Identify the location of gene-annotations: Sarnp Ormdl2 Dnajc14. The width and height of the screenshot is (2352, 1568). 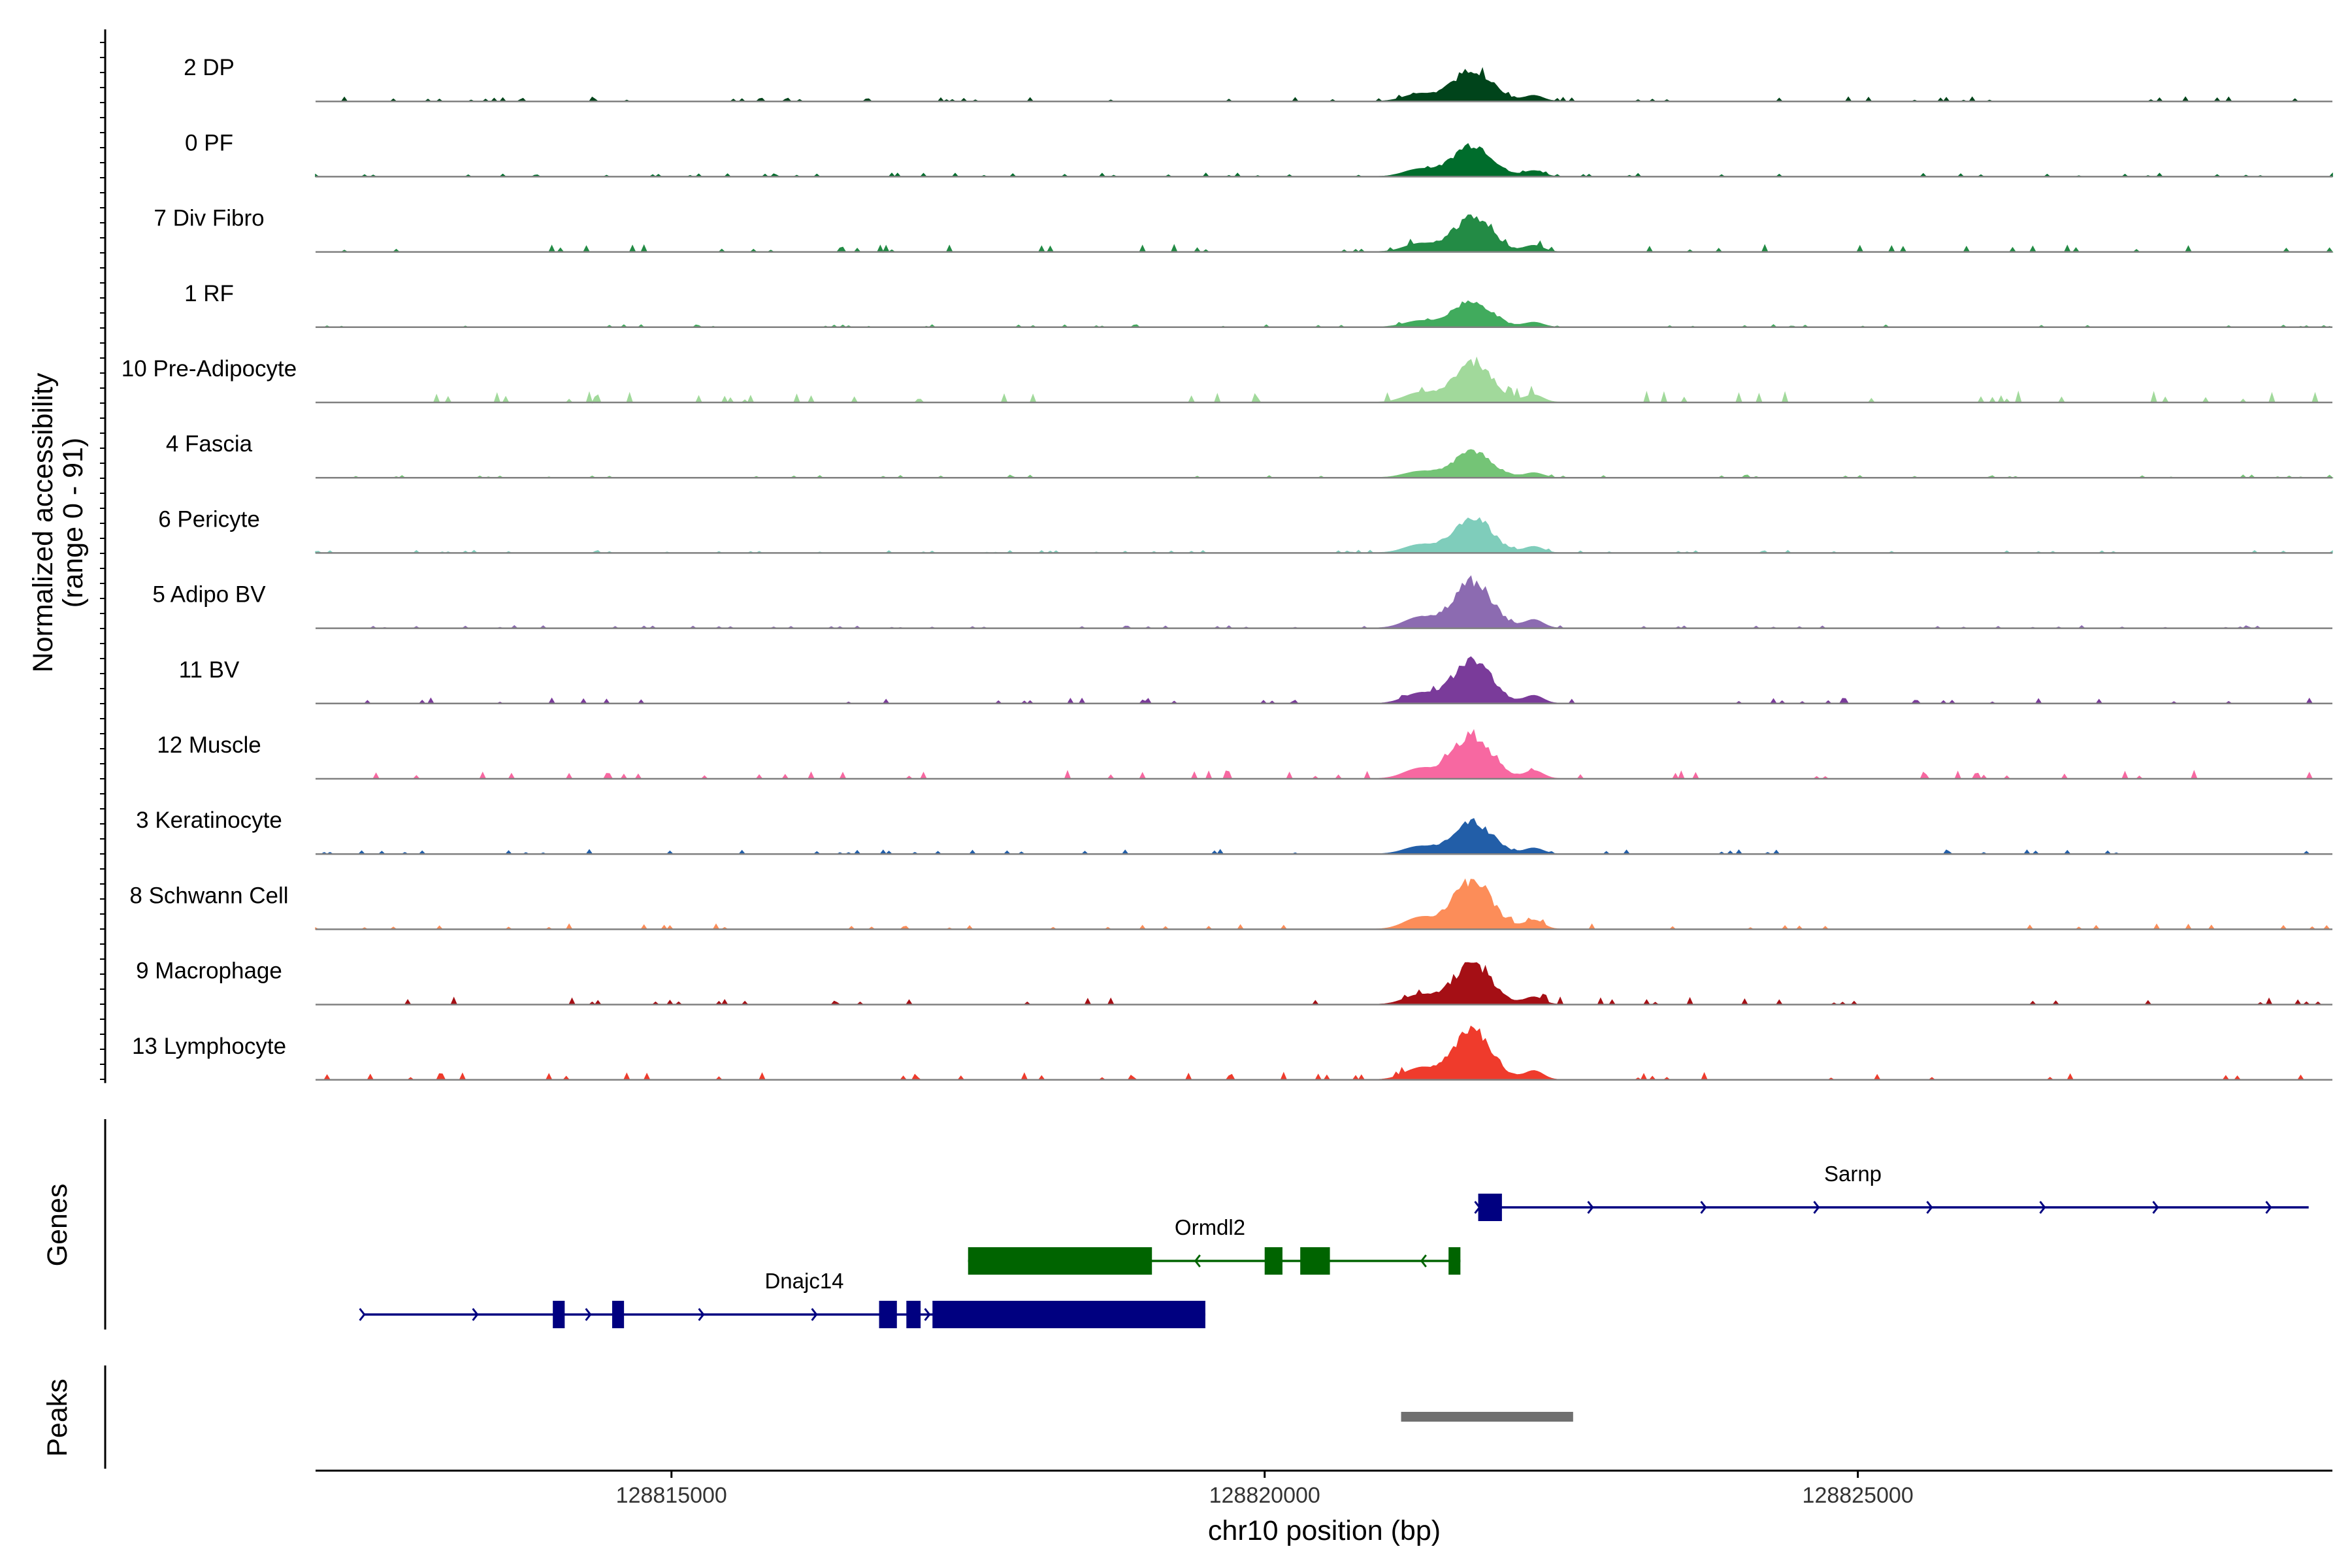
(1206, 1224).